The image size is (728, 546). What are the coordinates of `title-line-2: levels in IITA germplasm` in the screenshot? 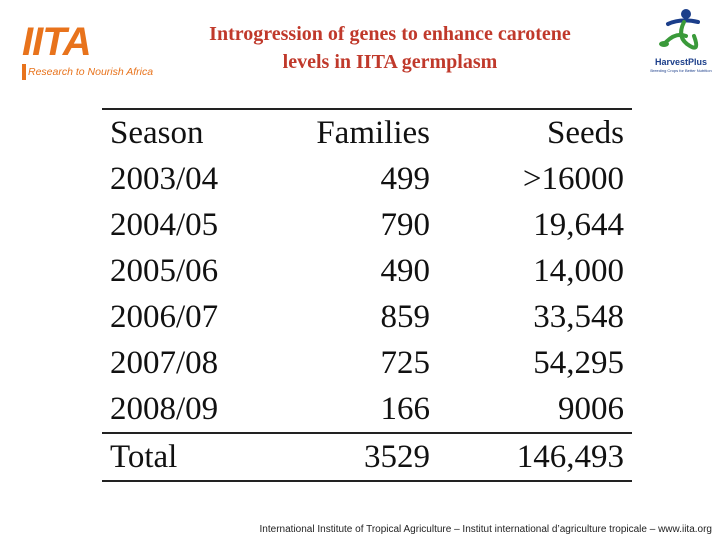 It's located at (390, 62).